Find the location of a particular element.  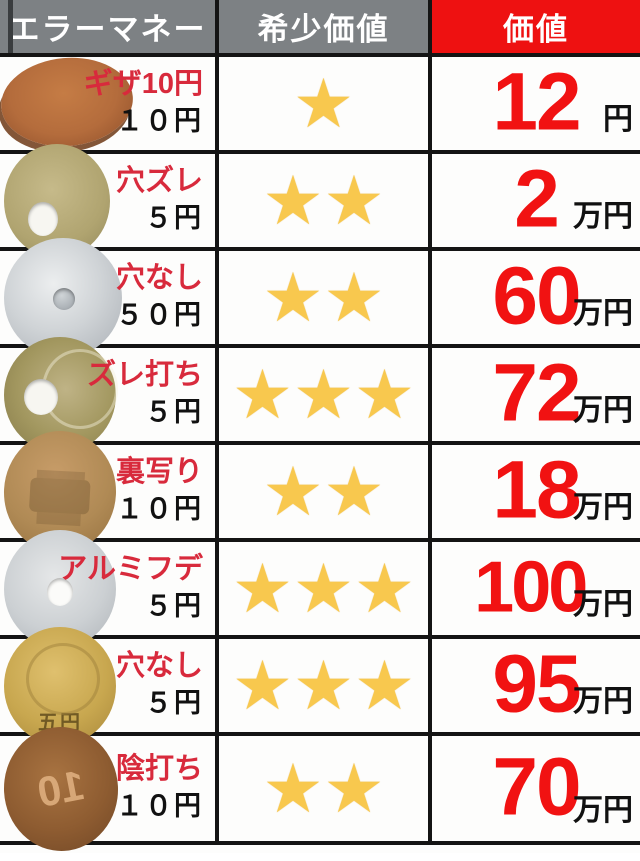

label-block: 穴なし ５円 is located at coordinates (159, 683).